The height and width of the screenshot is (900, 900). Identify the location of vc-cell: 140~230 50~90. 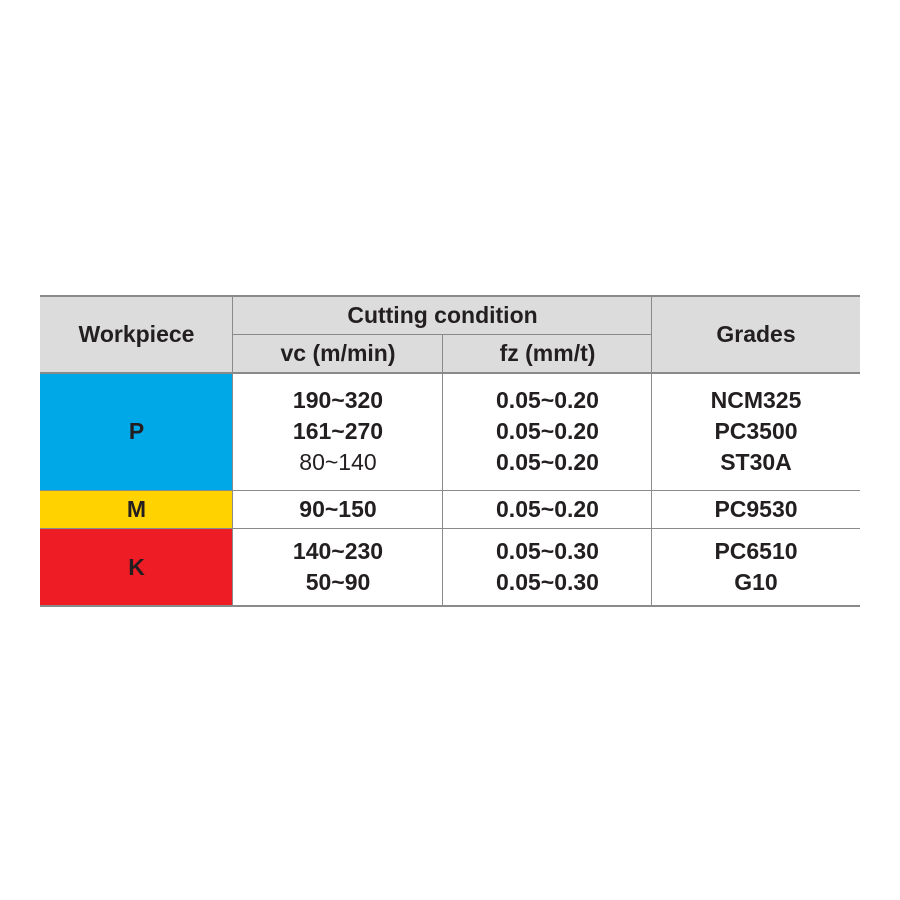
(338, 567).